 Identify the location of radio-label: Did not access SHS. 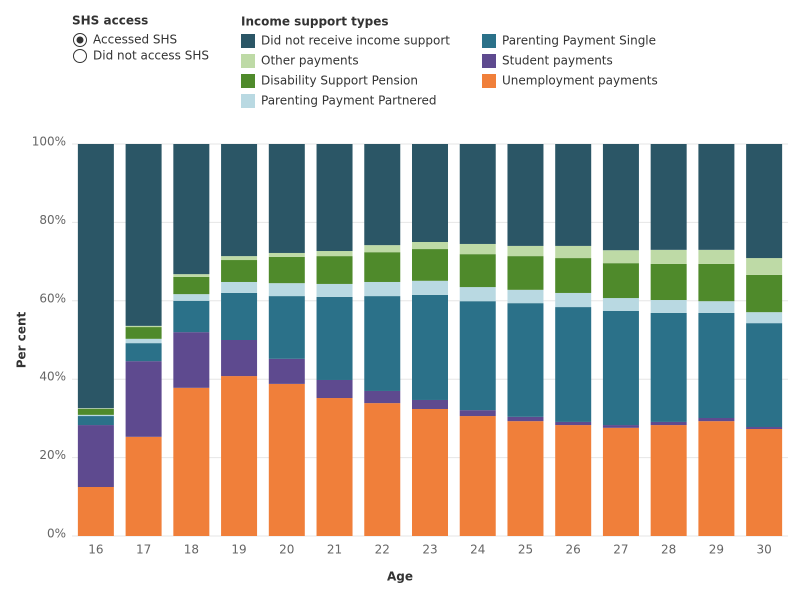
(151, 56).